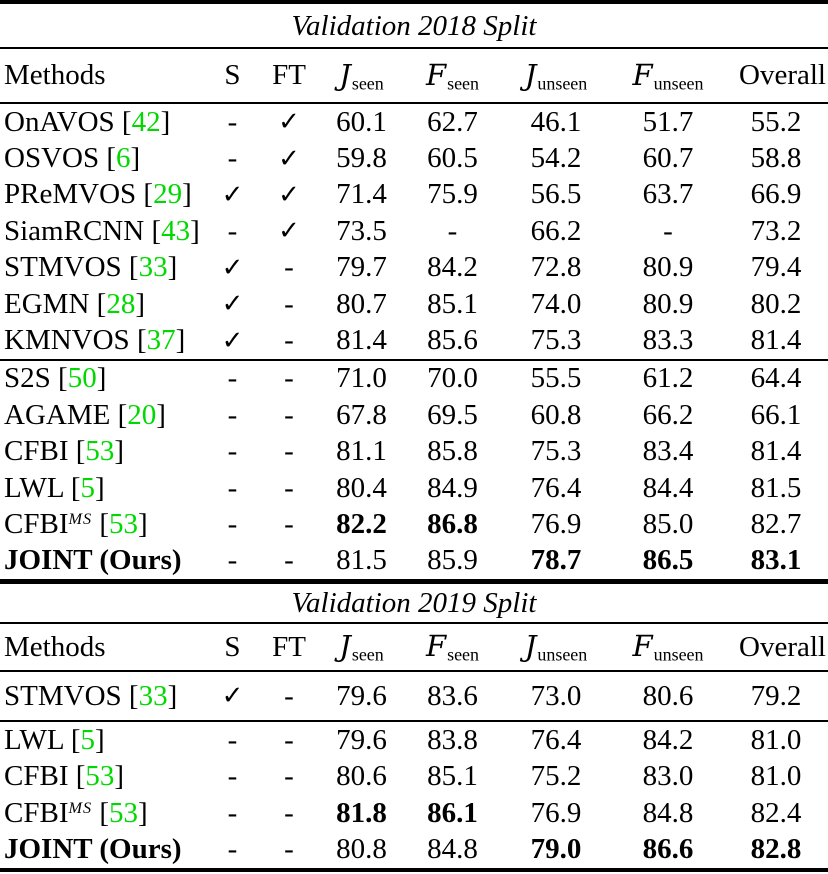 The image size is (828, 874). Describe the element at coordinates (556, 812) in the screenshot. I see `metric-value-cell: 76.9` at that location.